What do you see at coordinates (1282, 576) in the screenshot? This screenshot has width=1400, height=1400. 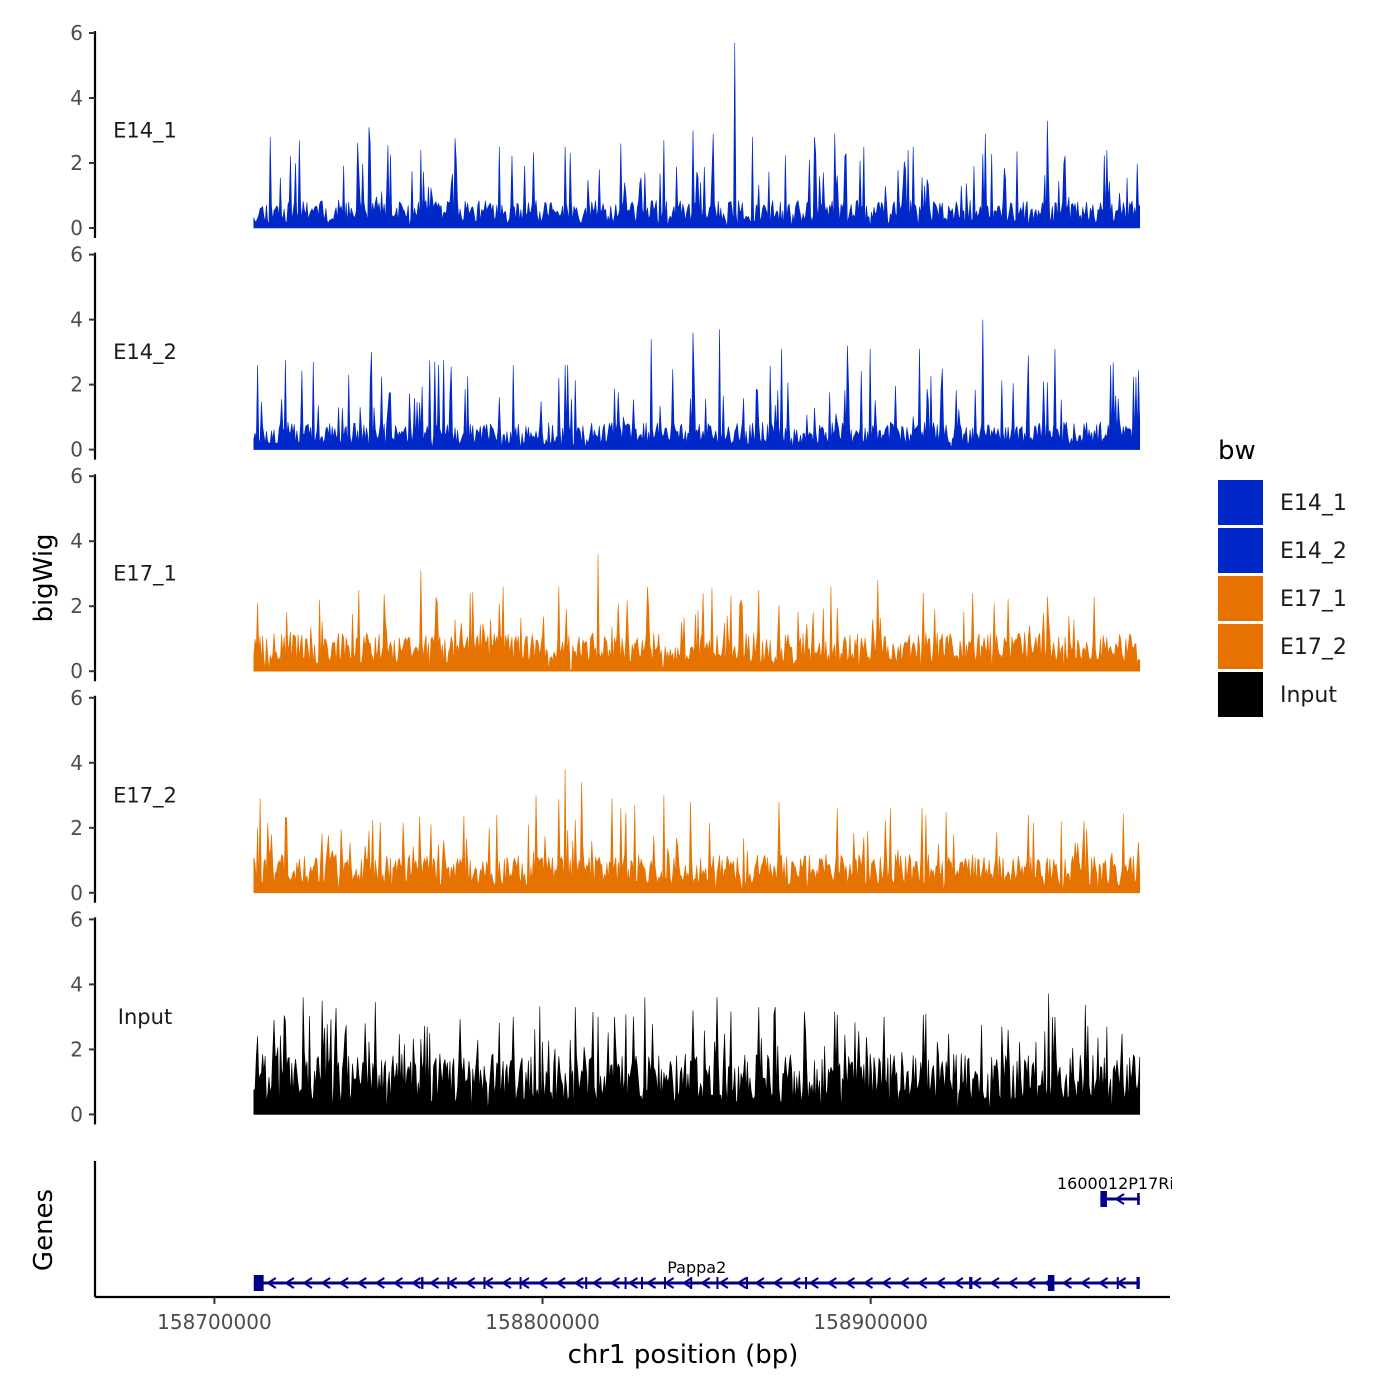 I see `legend: bw E14_1 E14_2 E17_1 E17_2 Input` at bounding box center [1282, 576].